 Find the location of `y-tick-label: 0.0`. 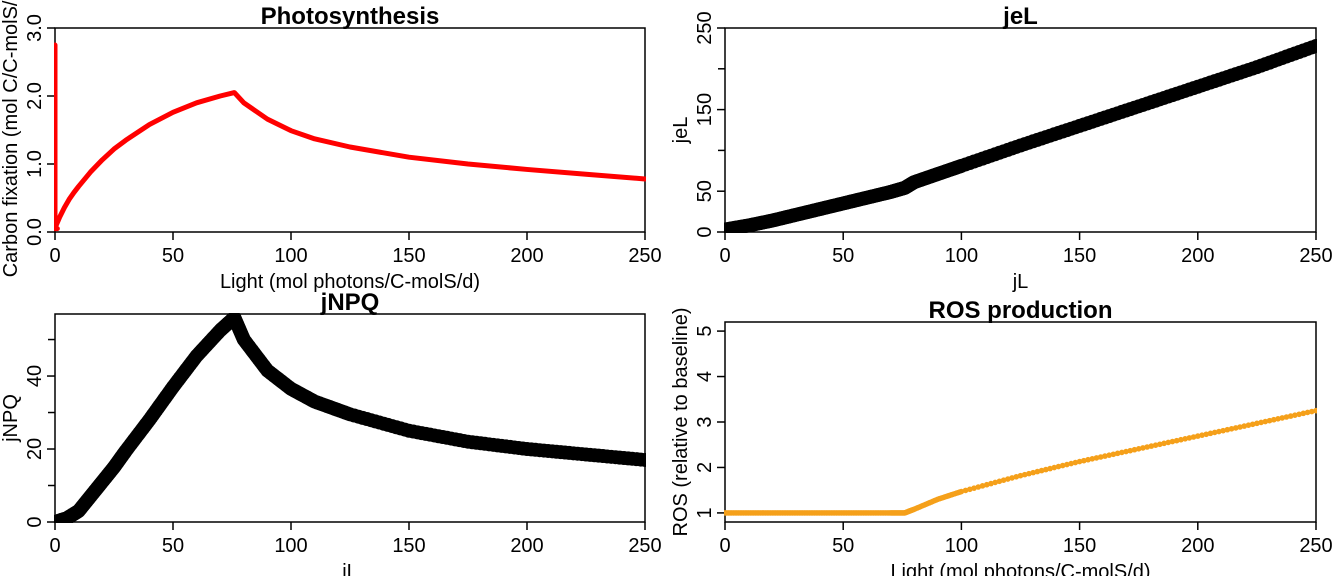

y-tick-label: 0.0 is located at coordinates (35, 232).